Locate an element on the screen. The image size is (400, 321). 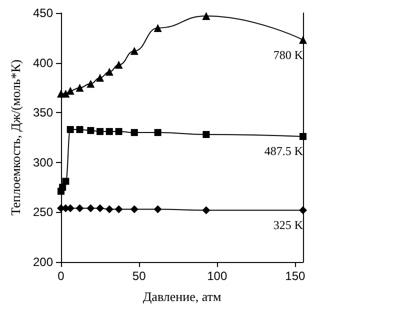
x-tick-label: 50 is located at coordinates (139, 276).